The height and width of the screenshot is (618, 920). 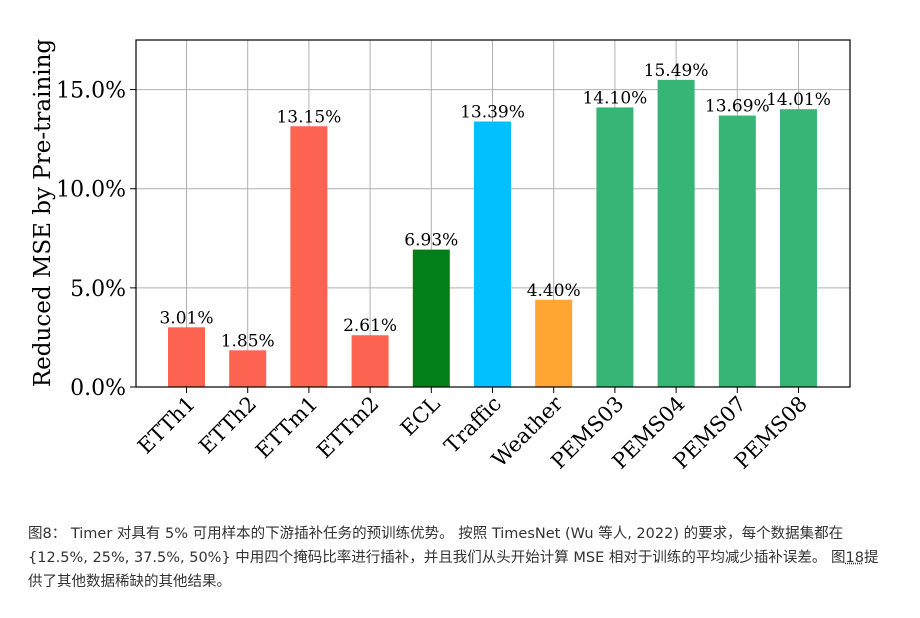 I want to click on bar-ecl, so click(x=431, y=318).